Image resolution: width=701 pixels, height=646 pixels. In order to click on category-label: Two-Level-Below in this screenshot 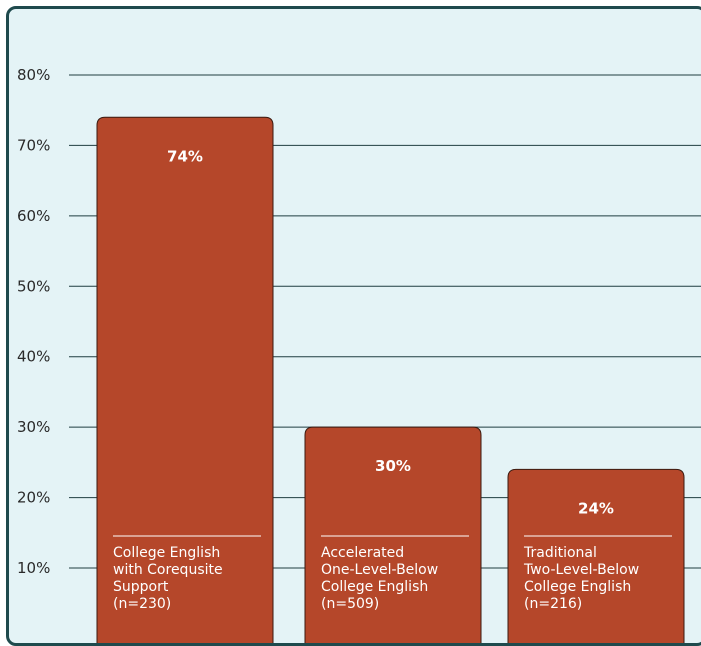, I will do `click(581, 570)`.